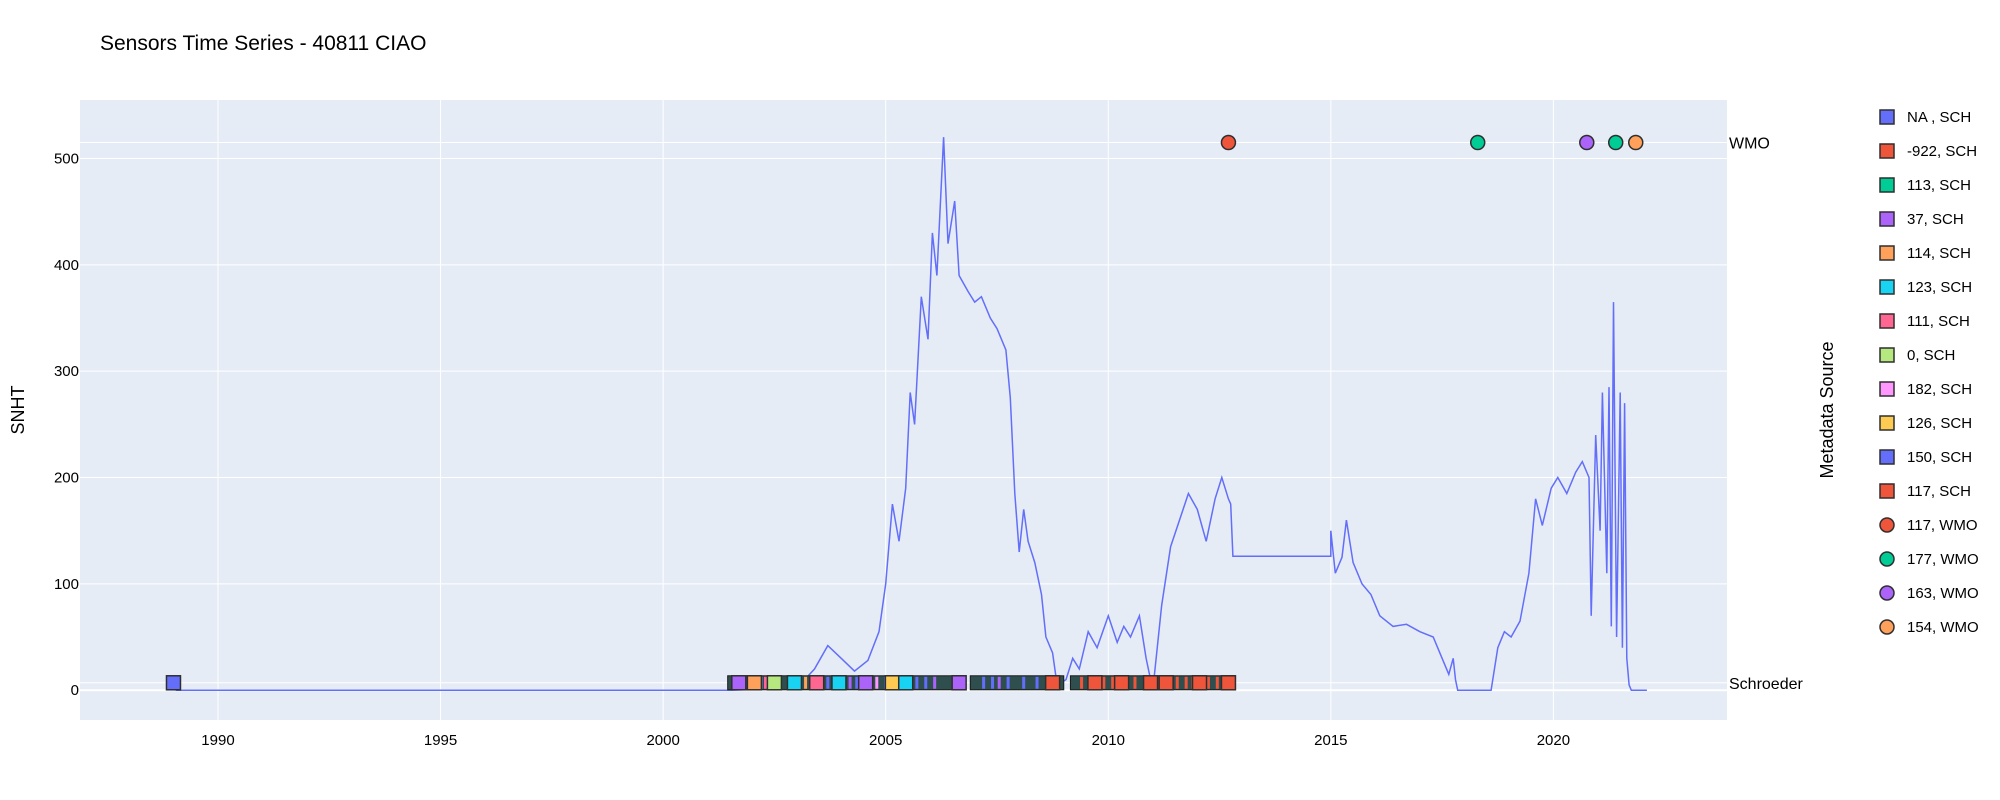 The width and height of the screenshot is (2000, 800). What do you see at coordinates (1939, 117) in the screenshot?
I see `legend-label: NA , SCH` at bounding box center [1939, 117].